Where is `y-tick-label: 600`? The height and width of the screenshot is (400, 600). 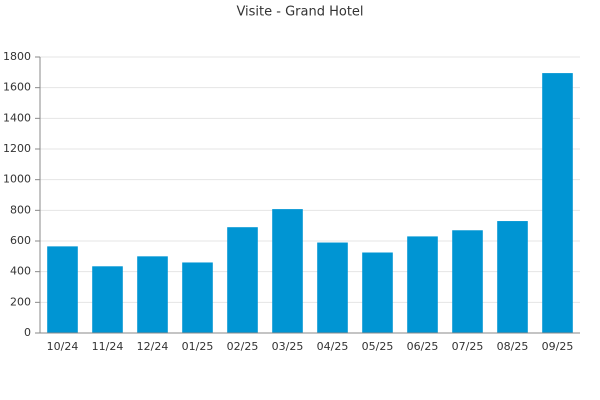
y-tick-label: 600 is located at coordinates (20, 240).